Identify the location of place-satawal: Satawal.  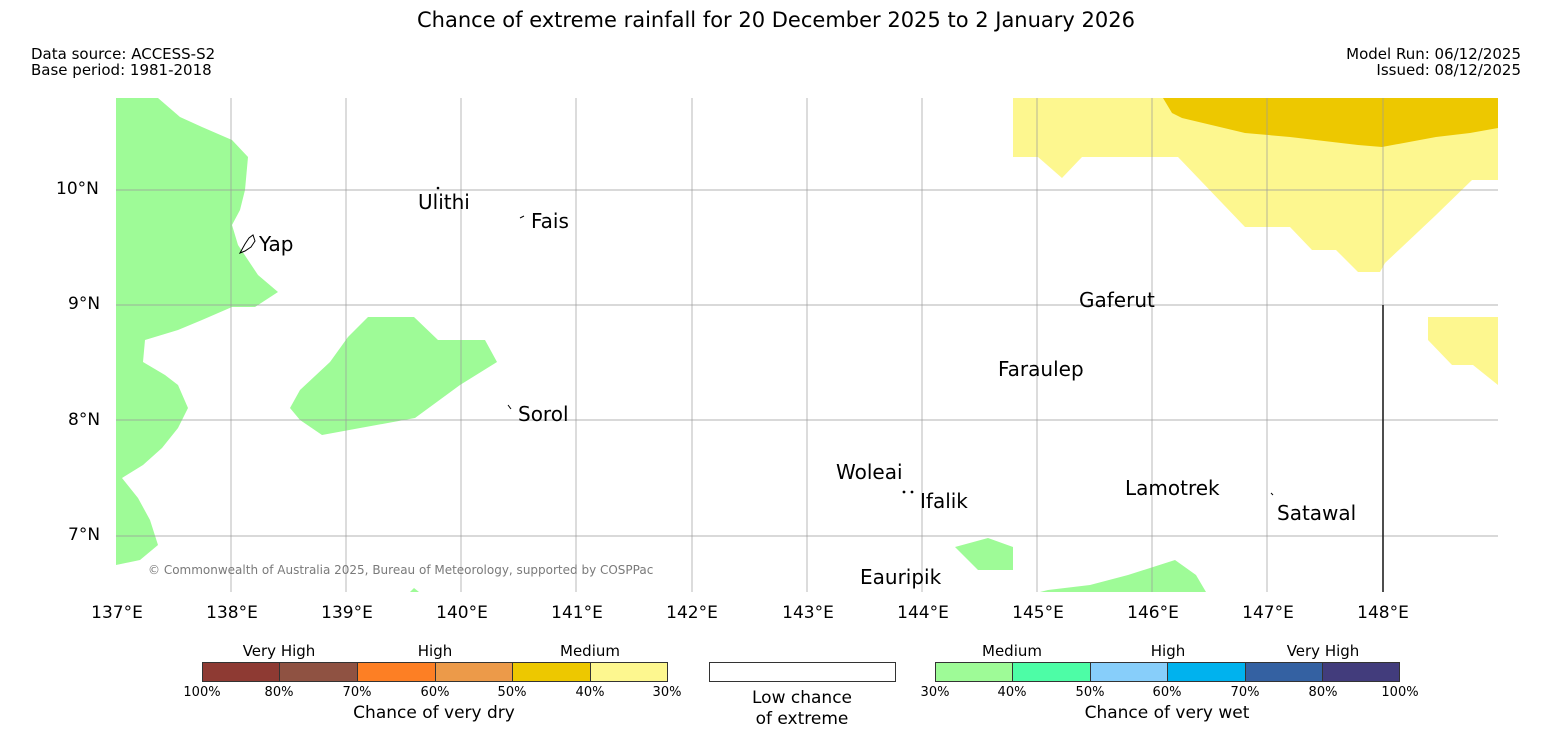
(1317, 513).